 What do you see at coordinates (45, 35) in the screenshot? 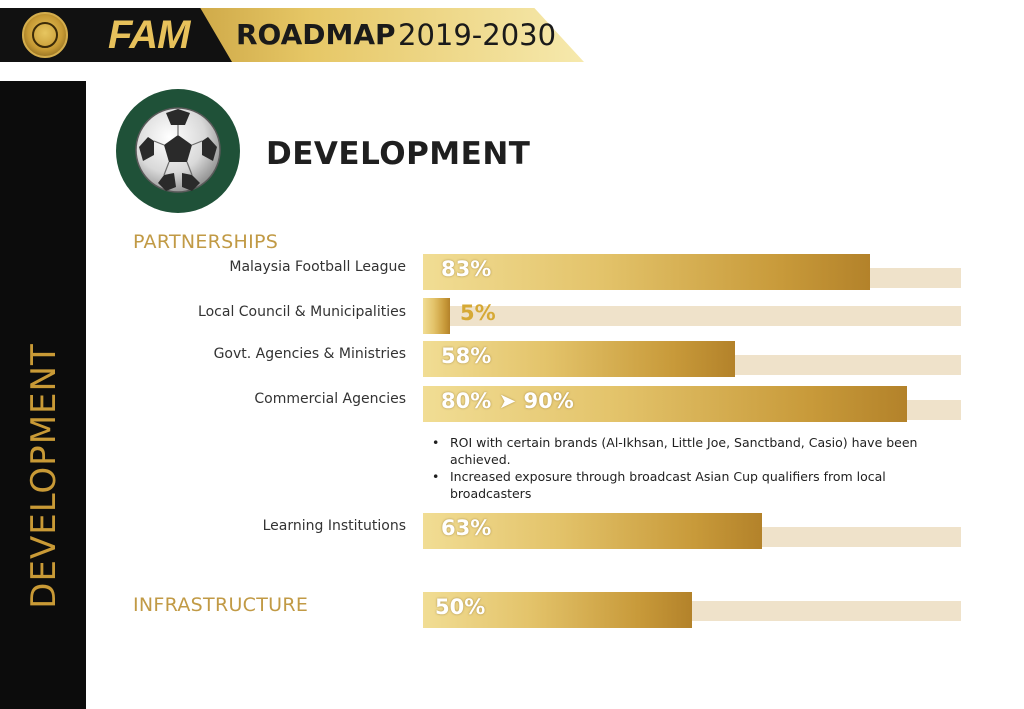
I see `fam-crest-logo` at bounding box center [45, 35].